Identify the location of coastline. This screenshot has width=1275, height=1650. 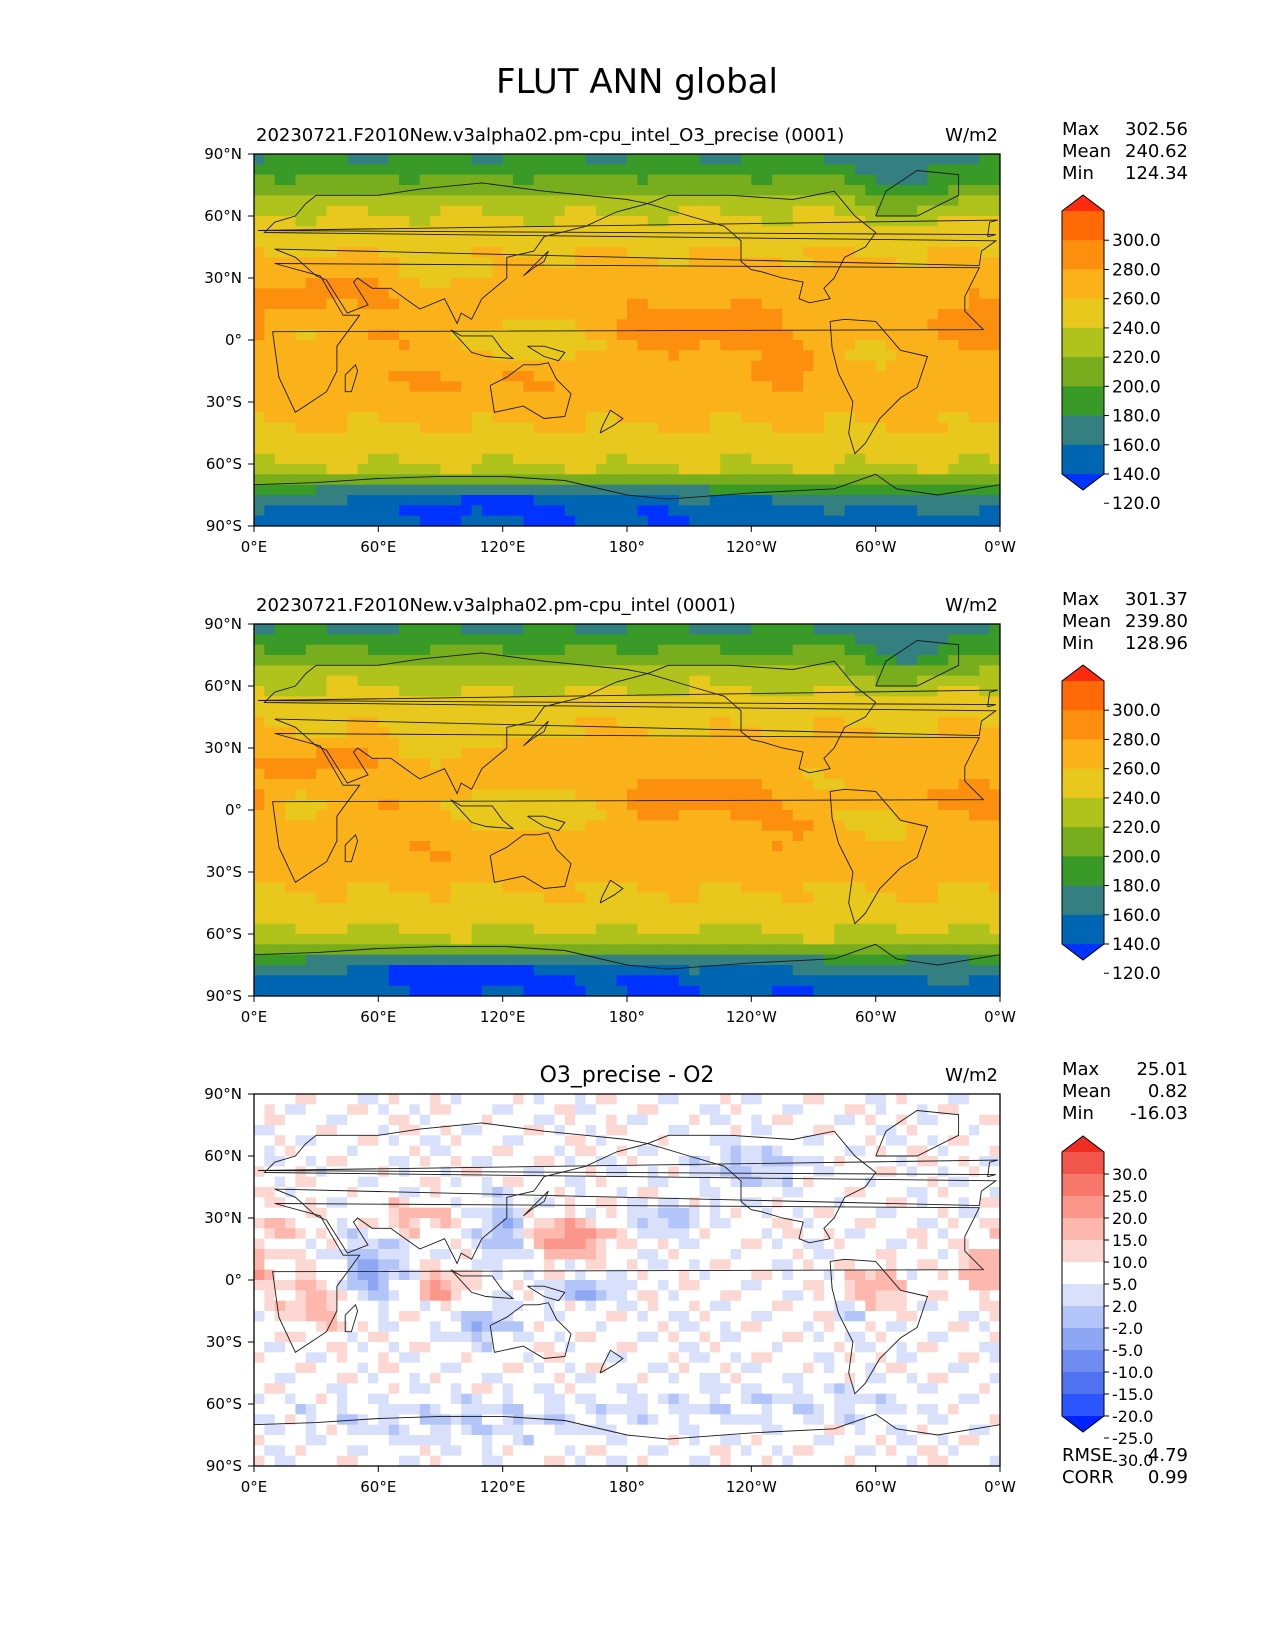
(628, 338).